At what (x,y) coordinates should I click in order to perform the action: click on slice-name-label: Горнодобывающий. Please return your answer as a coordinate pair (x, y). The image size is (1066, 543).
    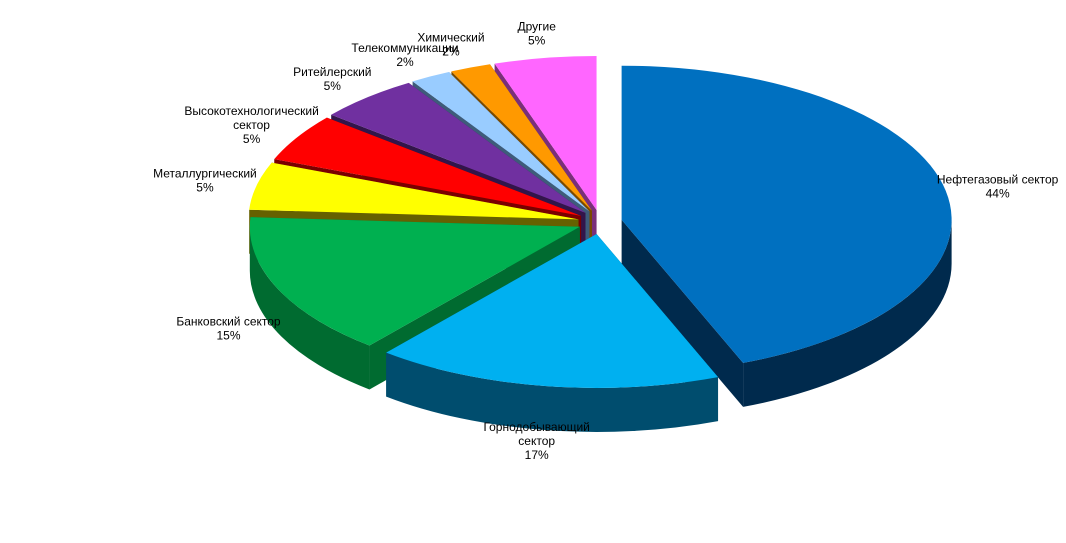
    Looking at the image, I should click on (536, 427).